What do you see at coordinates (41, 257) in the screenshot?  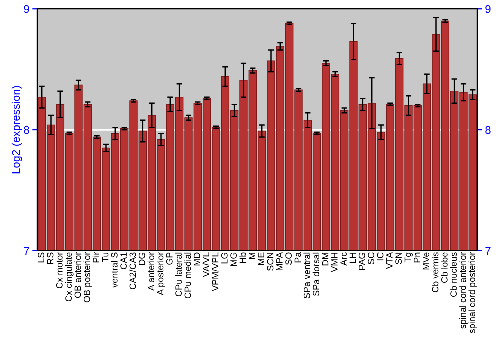 I see `x-tick-label: LS` at bounding box center [41, 257].